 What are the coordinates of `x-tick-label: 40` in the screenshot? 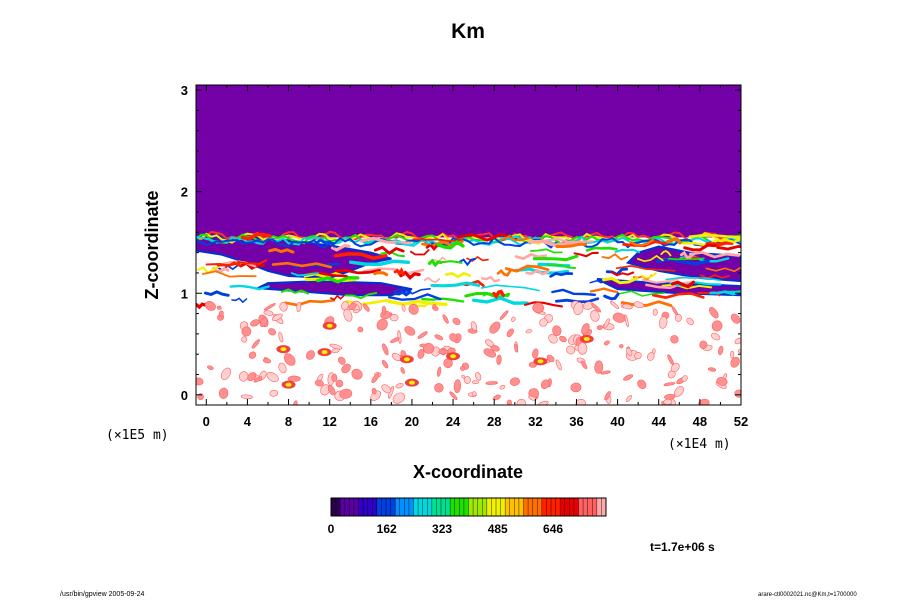 It's located at (617, 421).